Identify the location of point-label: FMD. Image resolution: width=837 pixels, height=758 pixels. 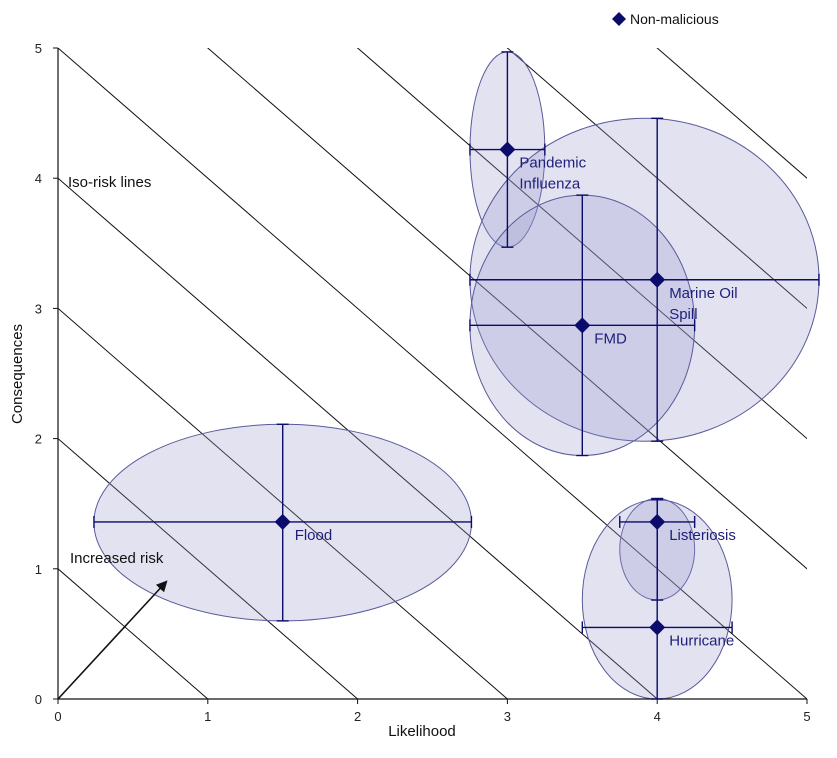
(610, 338).